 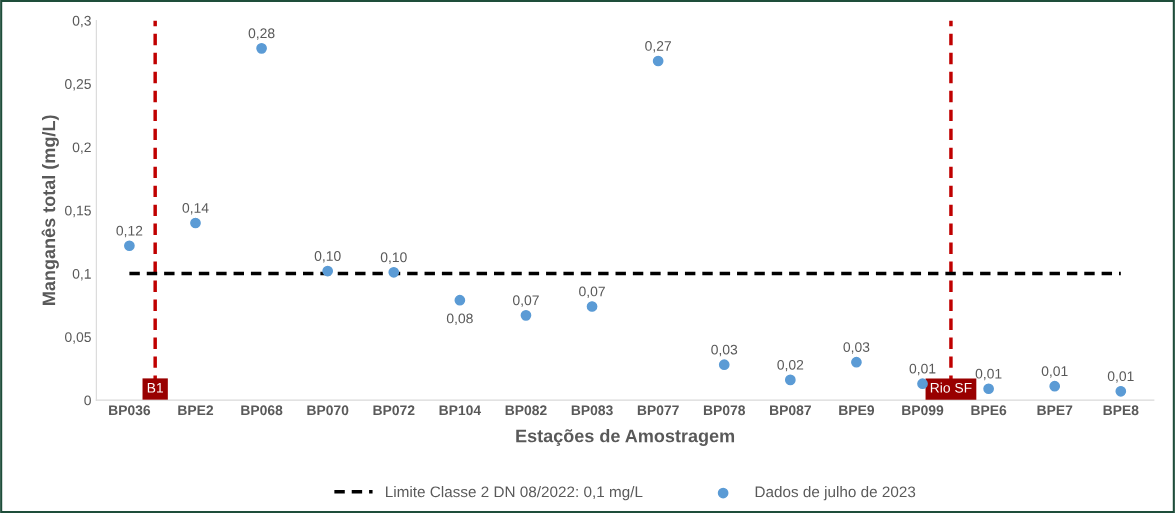 What do you see at coordinates (87, 400) in the screenshot?
I see `y-tick-label: 0` at bounding box center [87, 400].